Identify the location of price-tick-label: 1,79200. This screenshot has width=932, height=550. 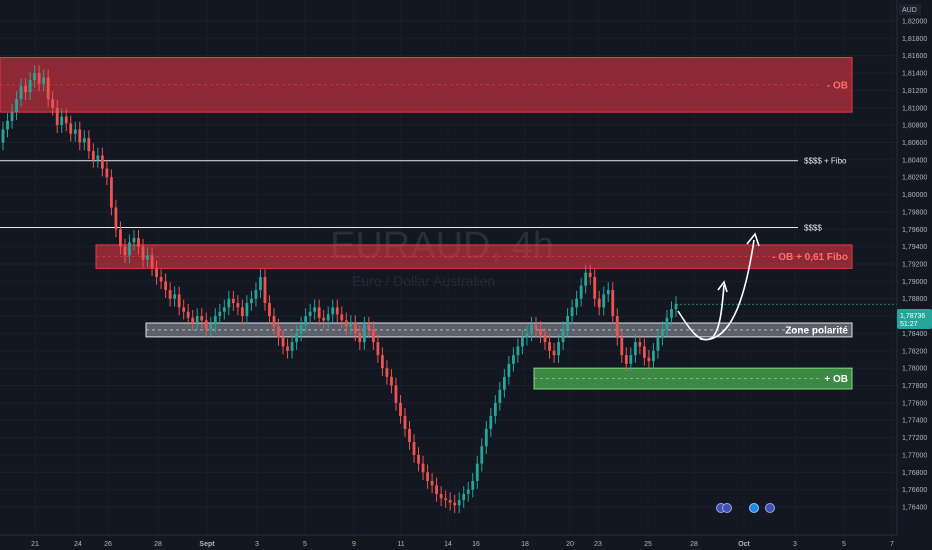
(914, 265).